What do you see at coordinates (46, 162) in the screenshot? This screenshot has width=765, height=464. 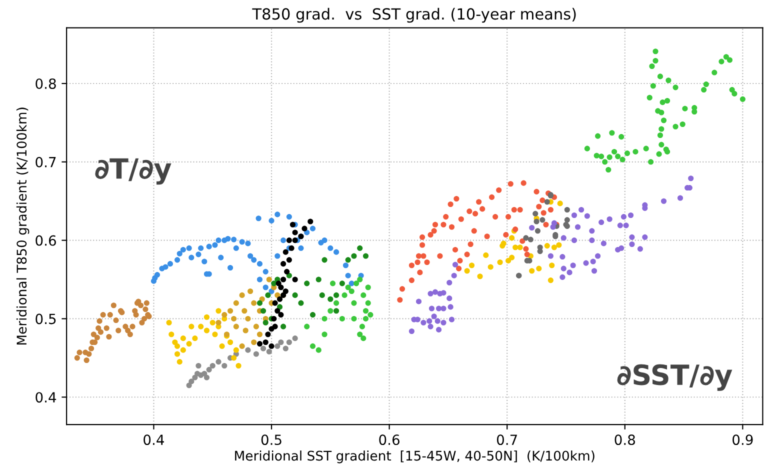 I see `y-tick-label: 0.7` at bounding box center [46, 162].